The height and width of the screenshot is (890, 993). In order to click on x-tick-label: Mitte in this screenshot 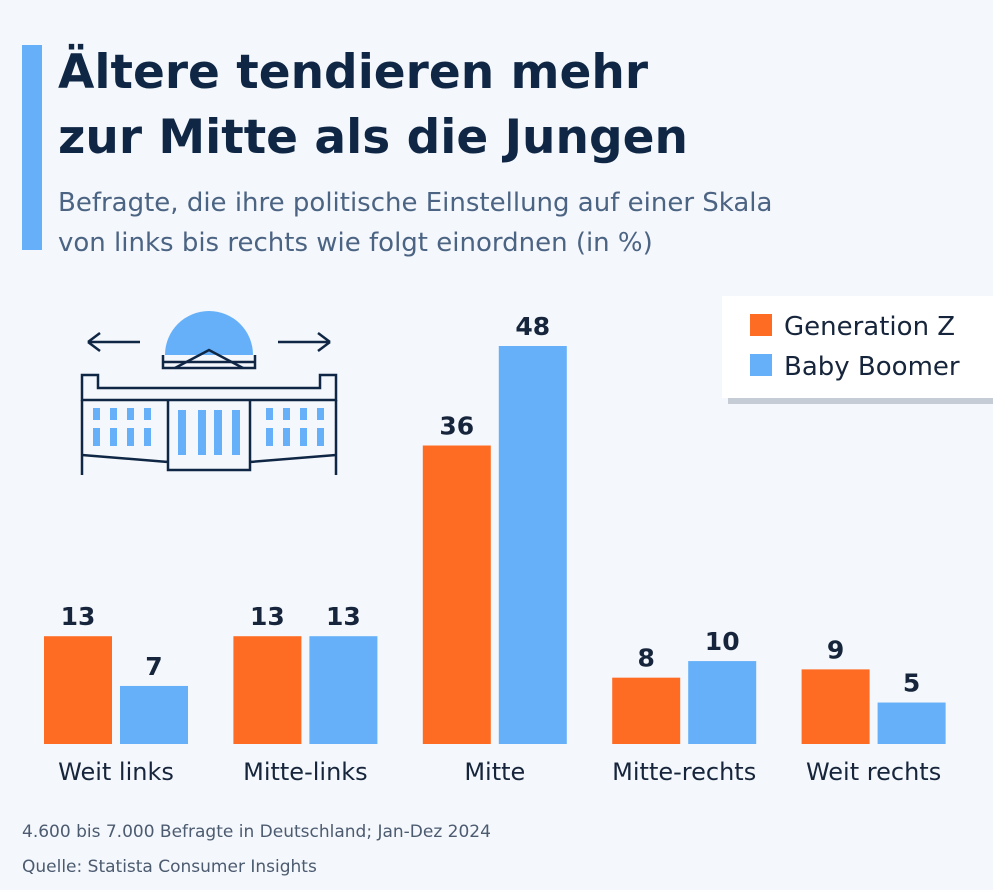, I will do `click(494, 772)`.